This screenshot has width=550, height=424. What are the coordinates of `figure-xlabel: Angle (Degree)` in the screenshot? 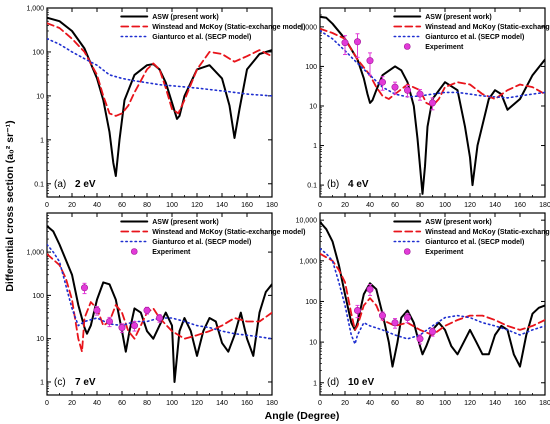 It's located at (302, 416).